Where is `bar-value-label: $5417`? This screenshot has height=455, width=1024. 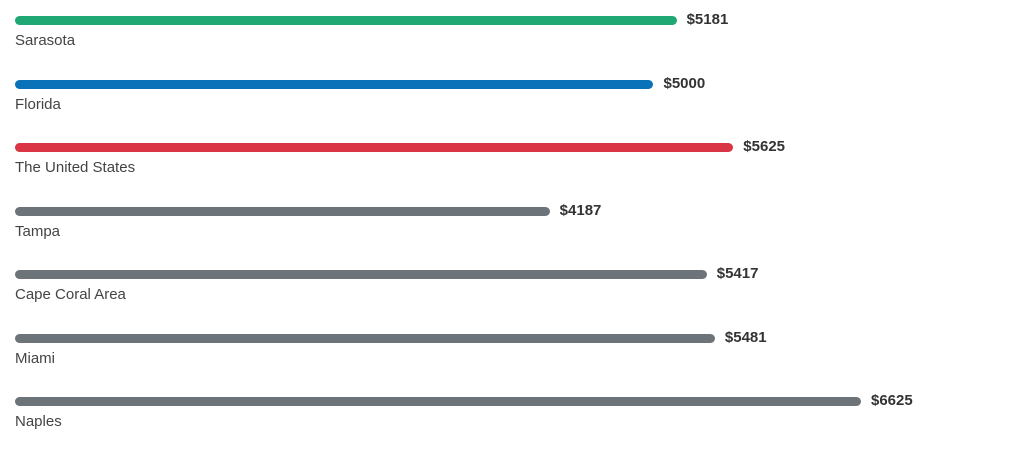 bar-value-label: $5417 is located at coordinates (737, 273).